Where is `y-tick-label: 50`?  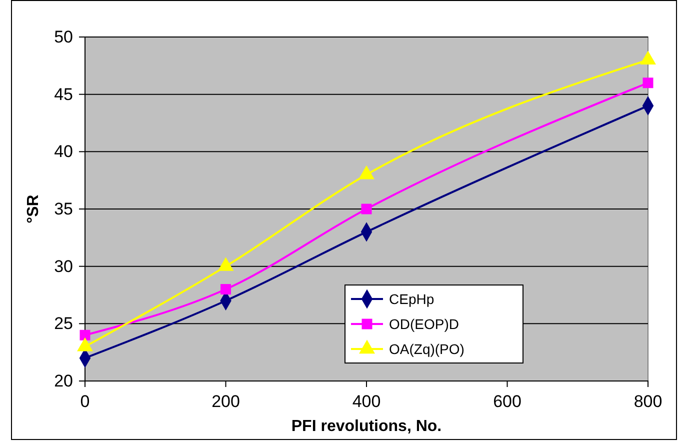 y-tick-label: 50 is located at coordinates (63, 36).